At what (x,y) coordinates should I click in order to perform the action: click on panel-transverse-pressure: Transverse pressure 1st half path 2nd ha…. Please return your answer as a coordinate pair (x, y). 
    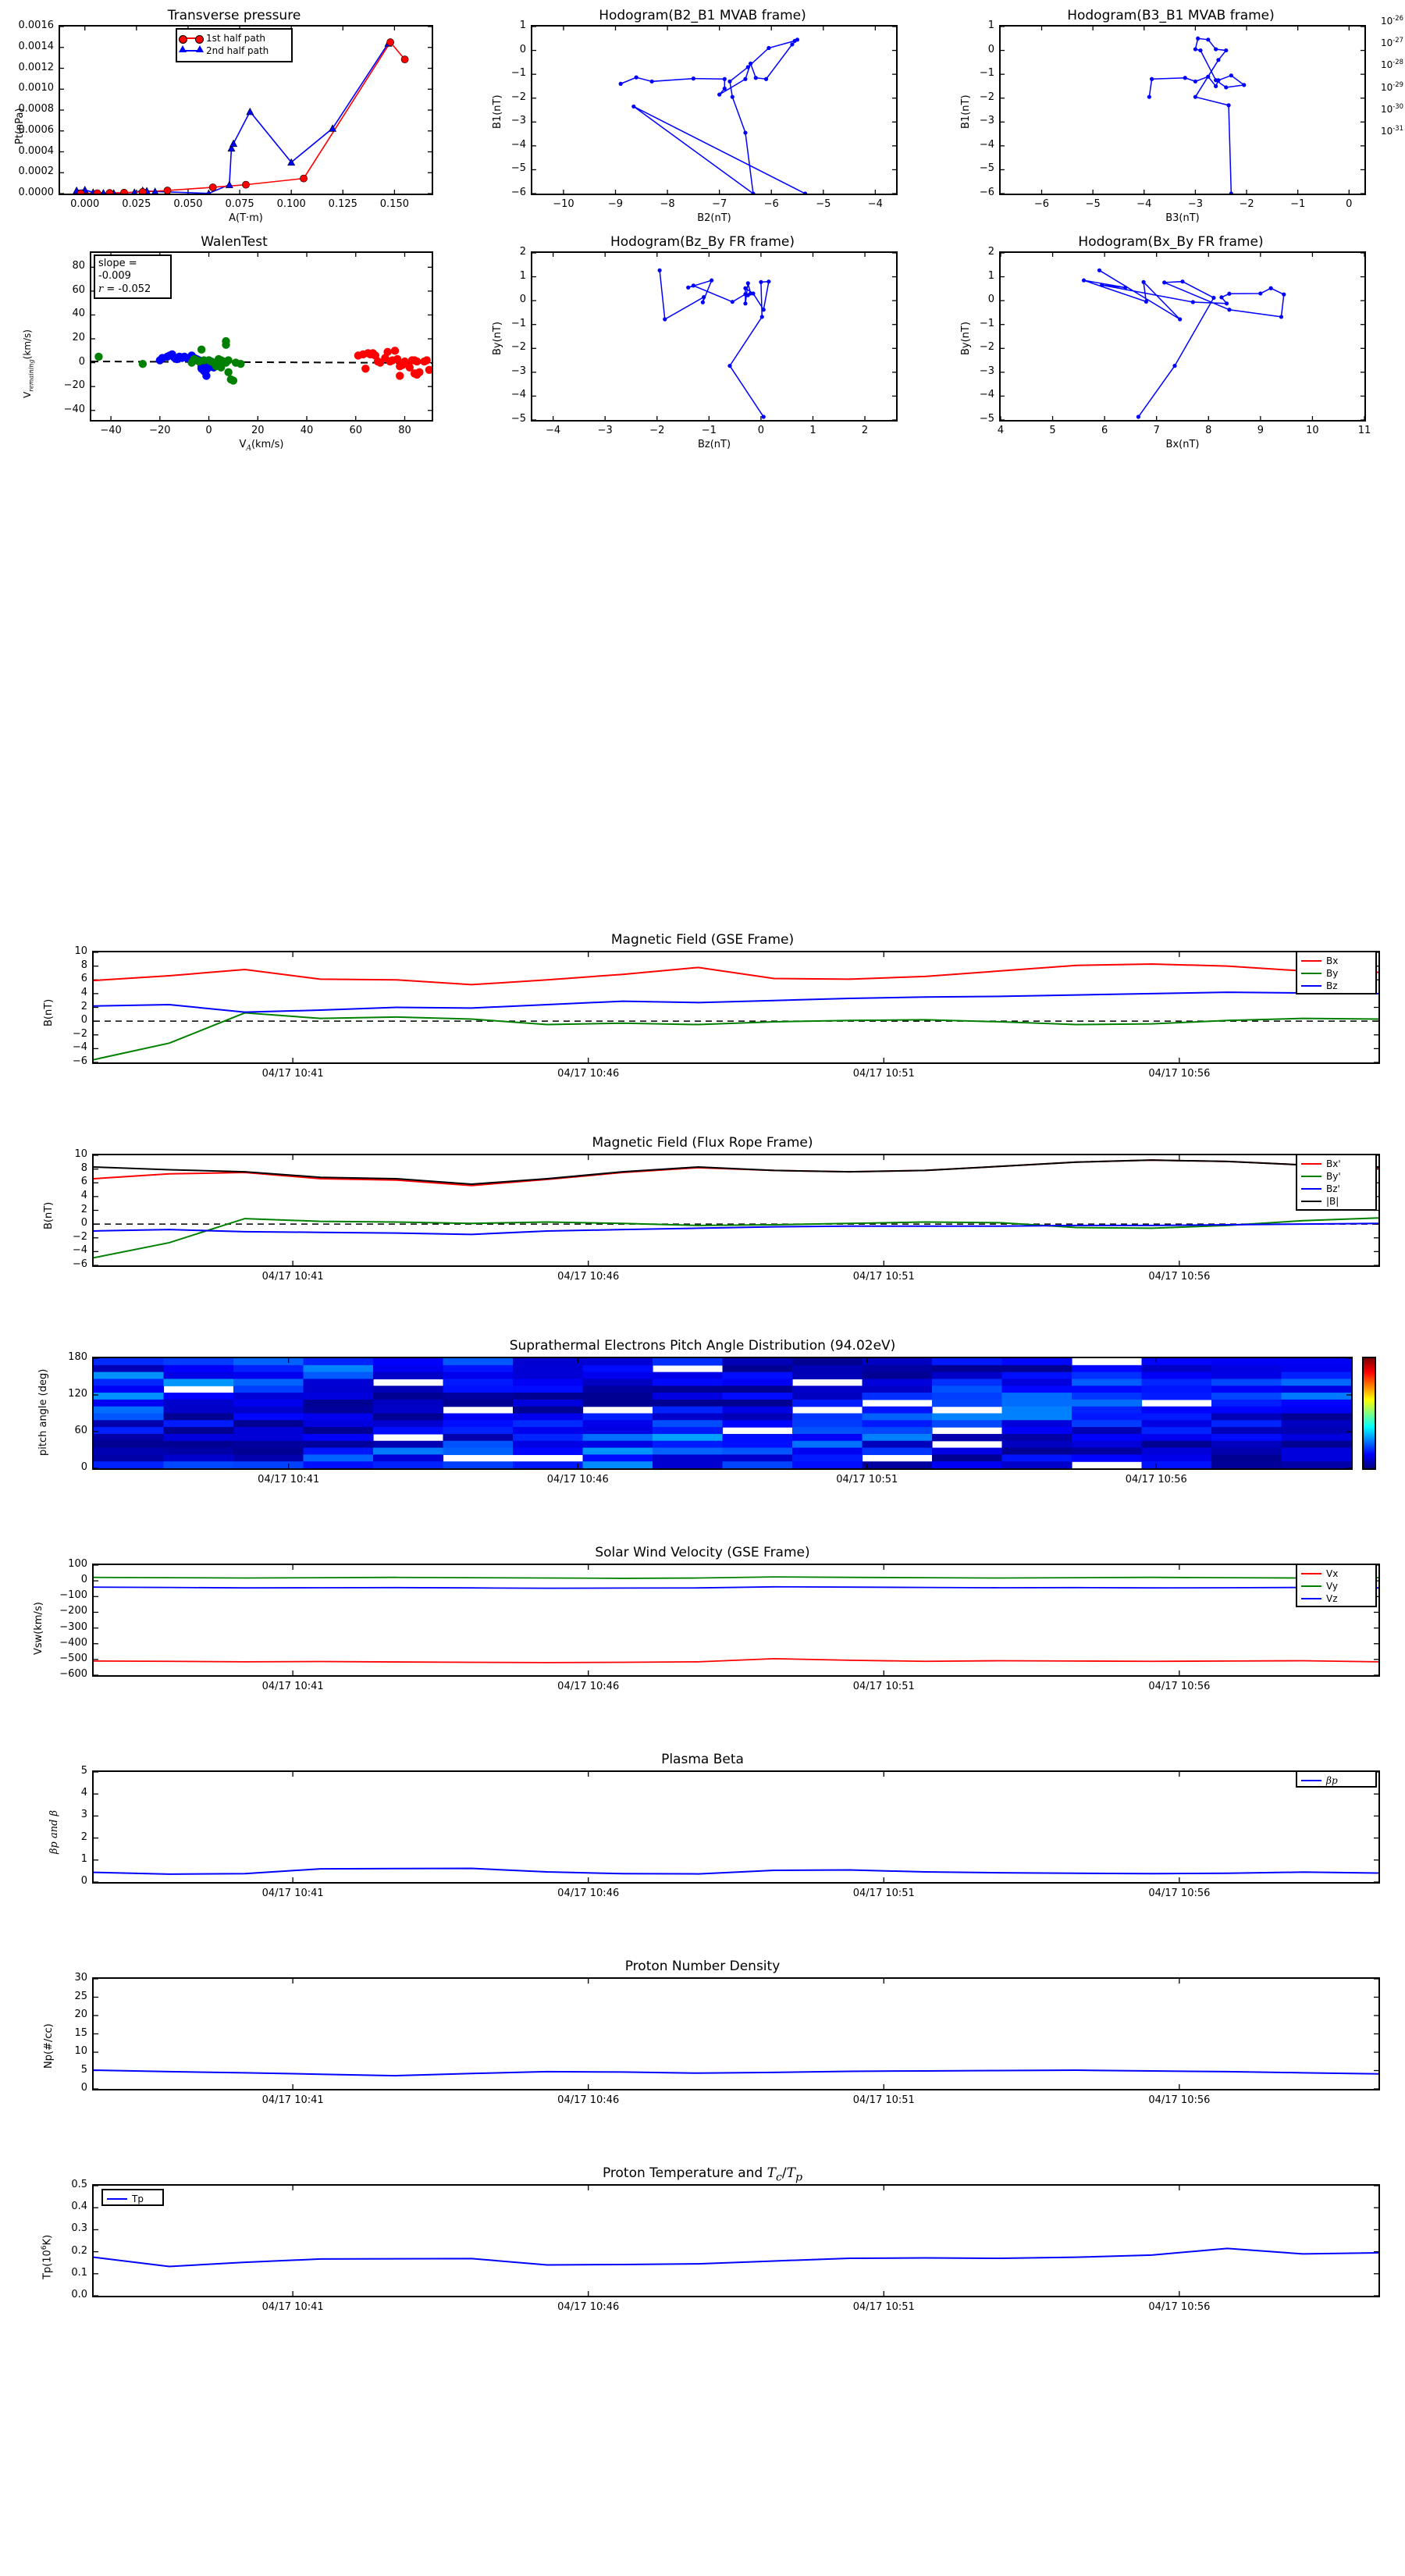
    Looking at the image, I should click on (234, 113).